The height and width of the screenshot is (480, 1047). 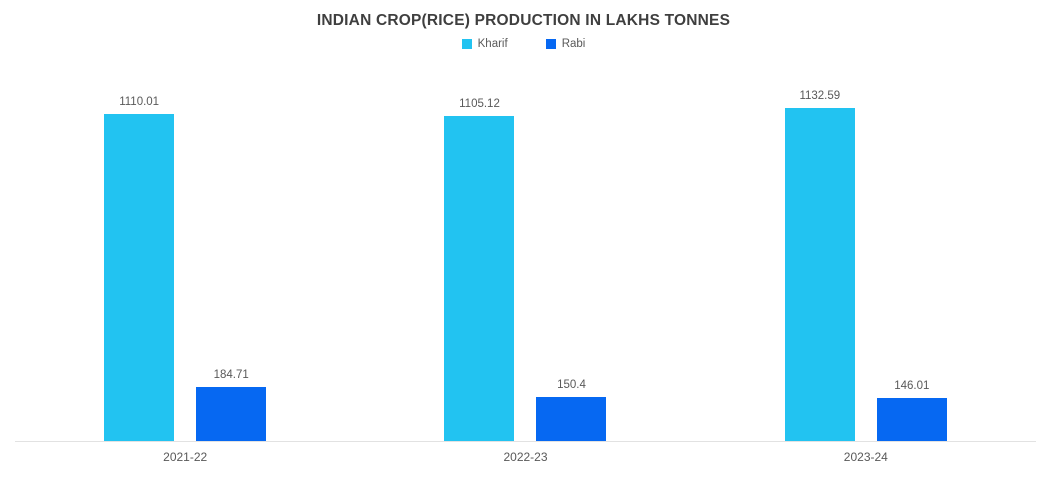 I want to click on bar-col-rabi-2021-22: 184.71, so click(x=231, y=264).